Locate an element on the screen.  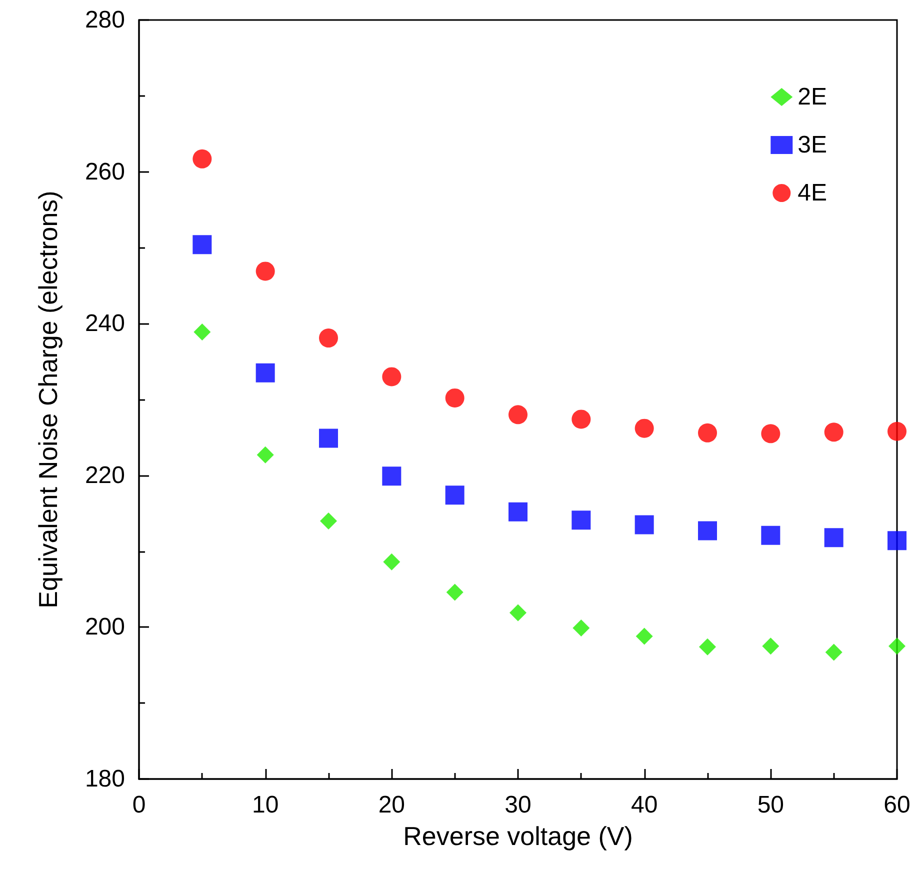
x-tick-label: 10 is located at coordinates (265, 805).